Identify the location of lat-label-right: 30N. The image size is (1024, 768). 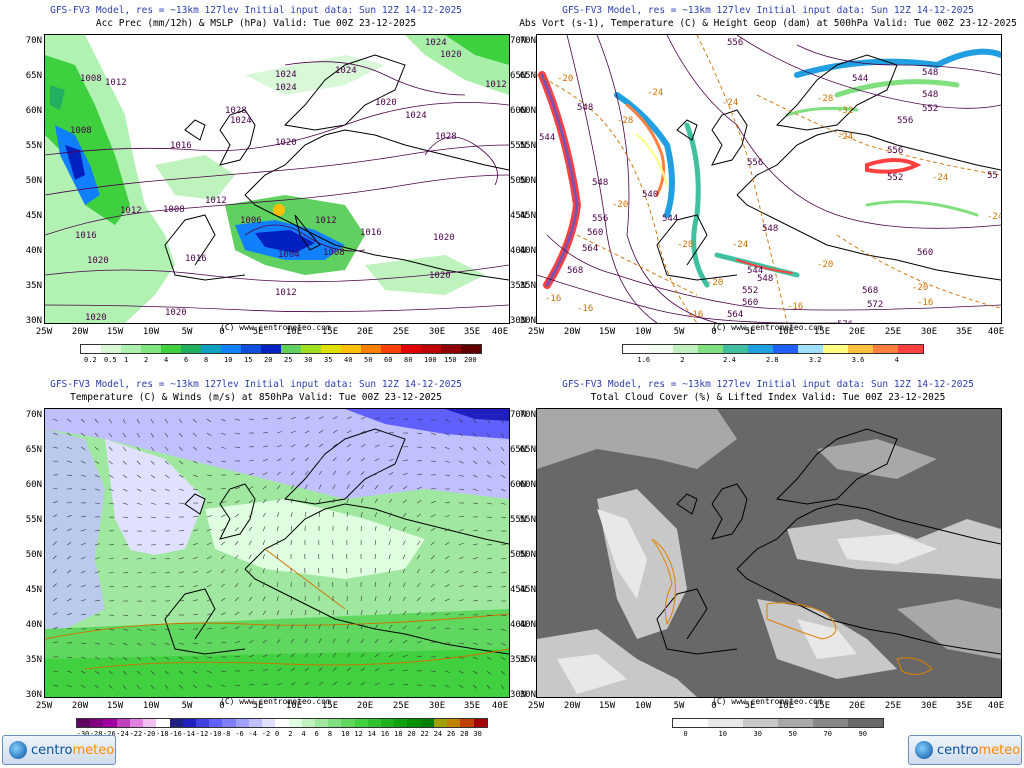
(518, 695).